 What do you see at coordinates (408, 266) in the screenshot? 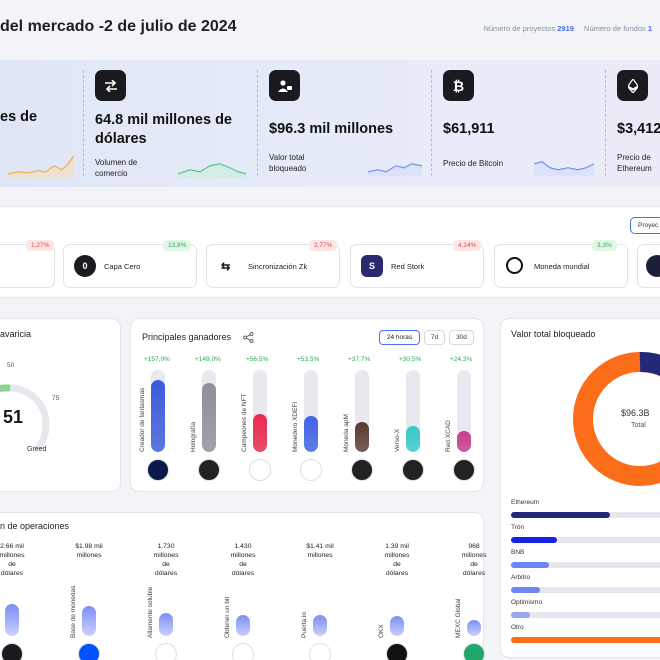
I see `coin-name: Red Stork` at bounding box center [408, 266].